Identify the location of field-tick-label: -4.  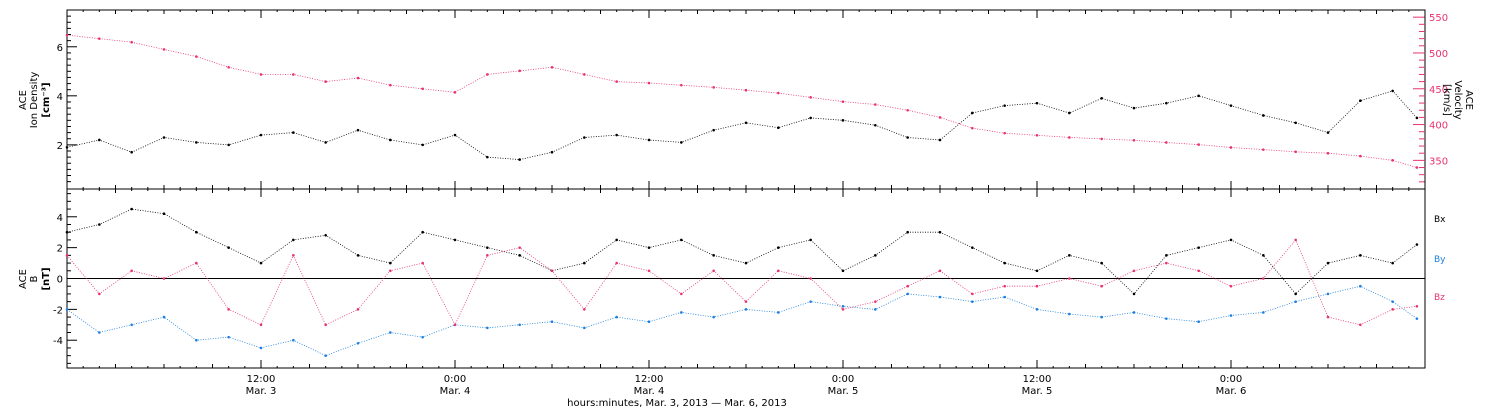
(58, 341).